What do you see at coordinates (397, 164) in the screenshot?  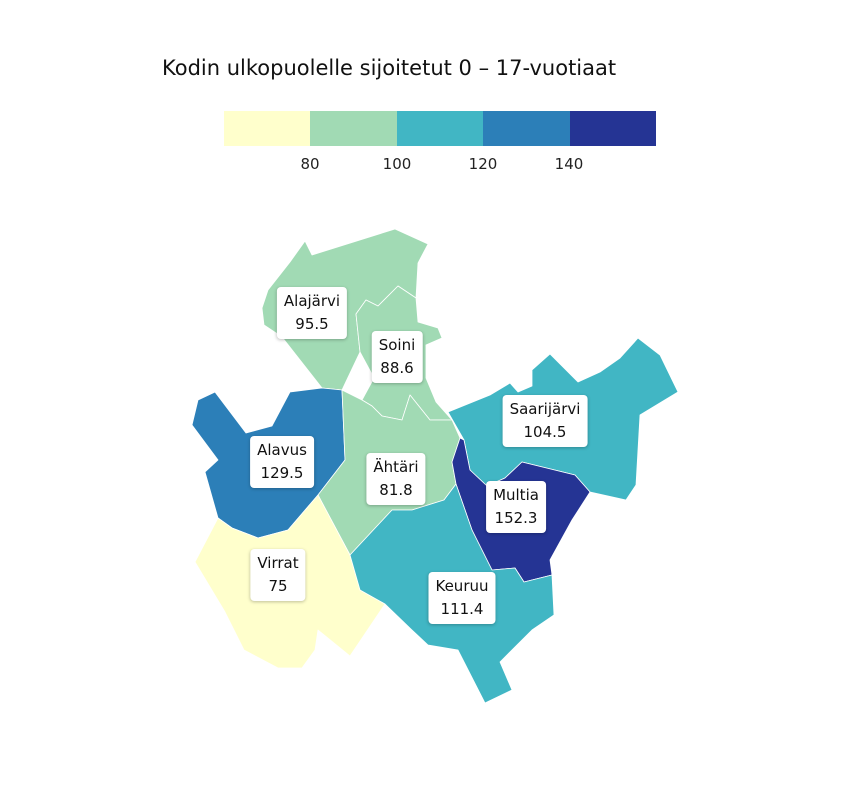 I see `legend-tick-100: 100` at bounding box center [397, 164].